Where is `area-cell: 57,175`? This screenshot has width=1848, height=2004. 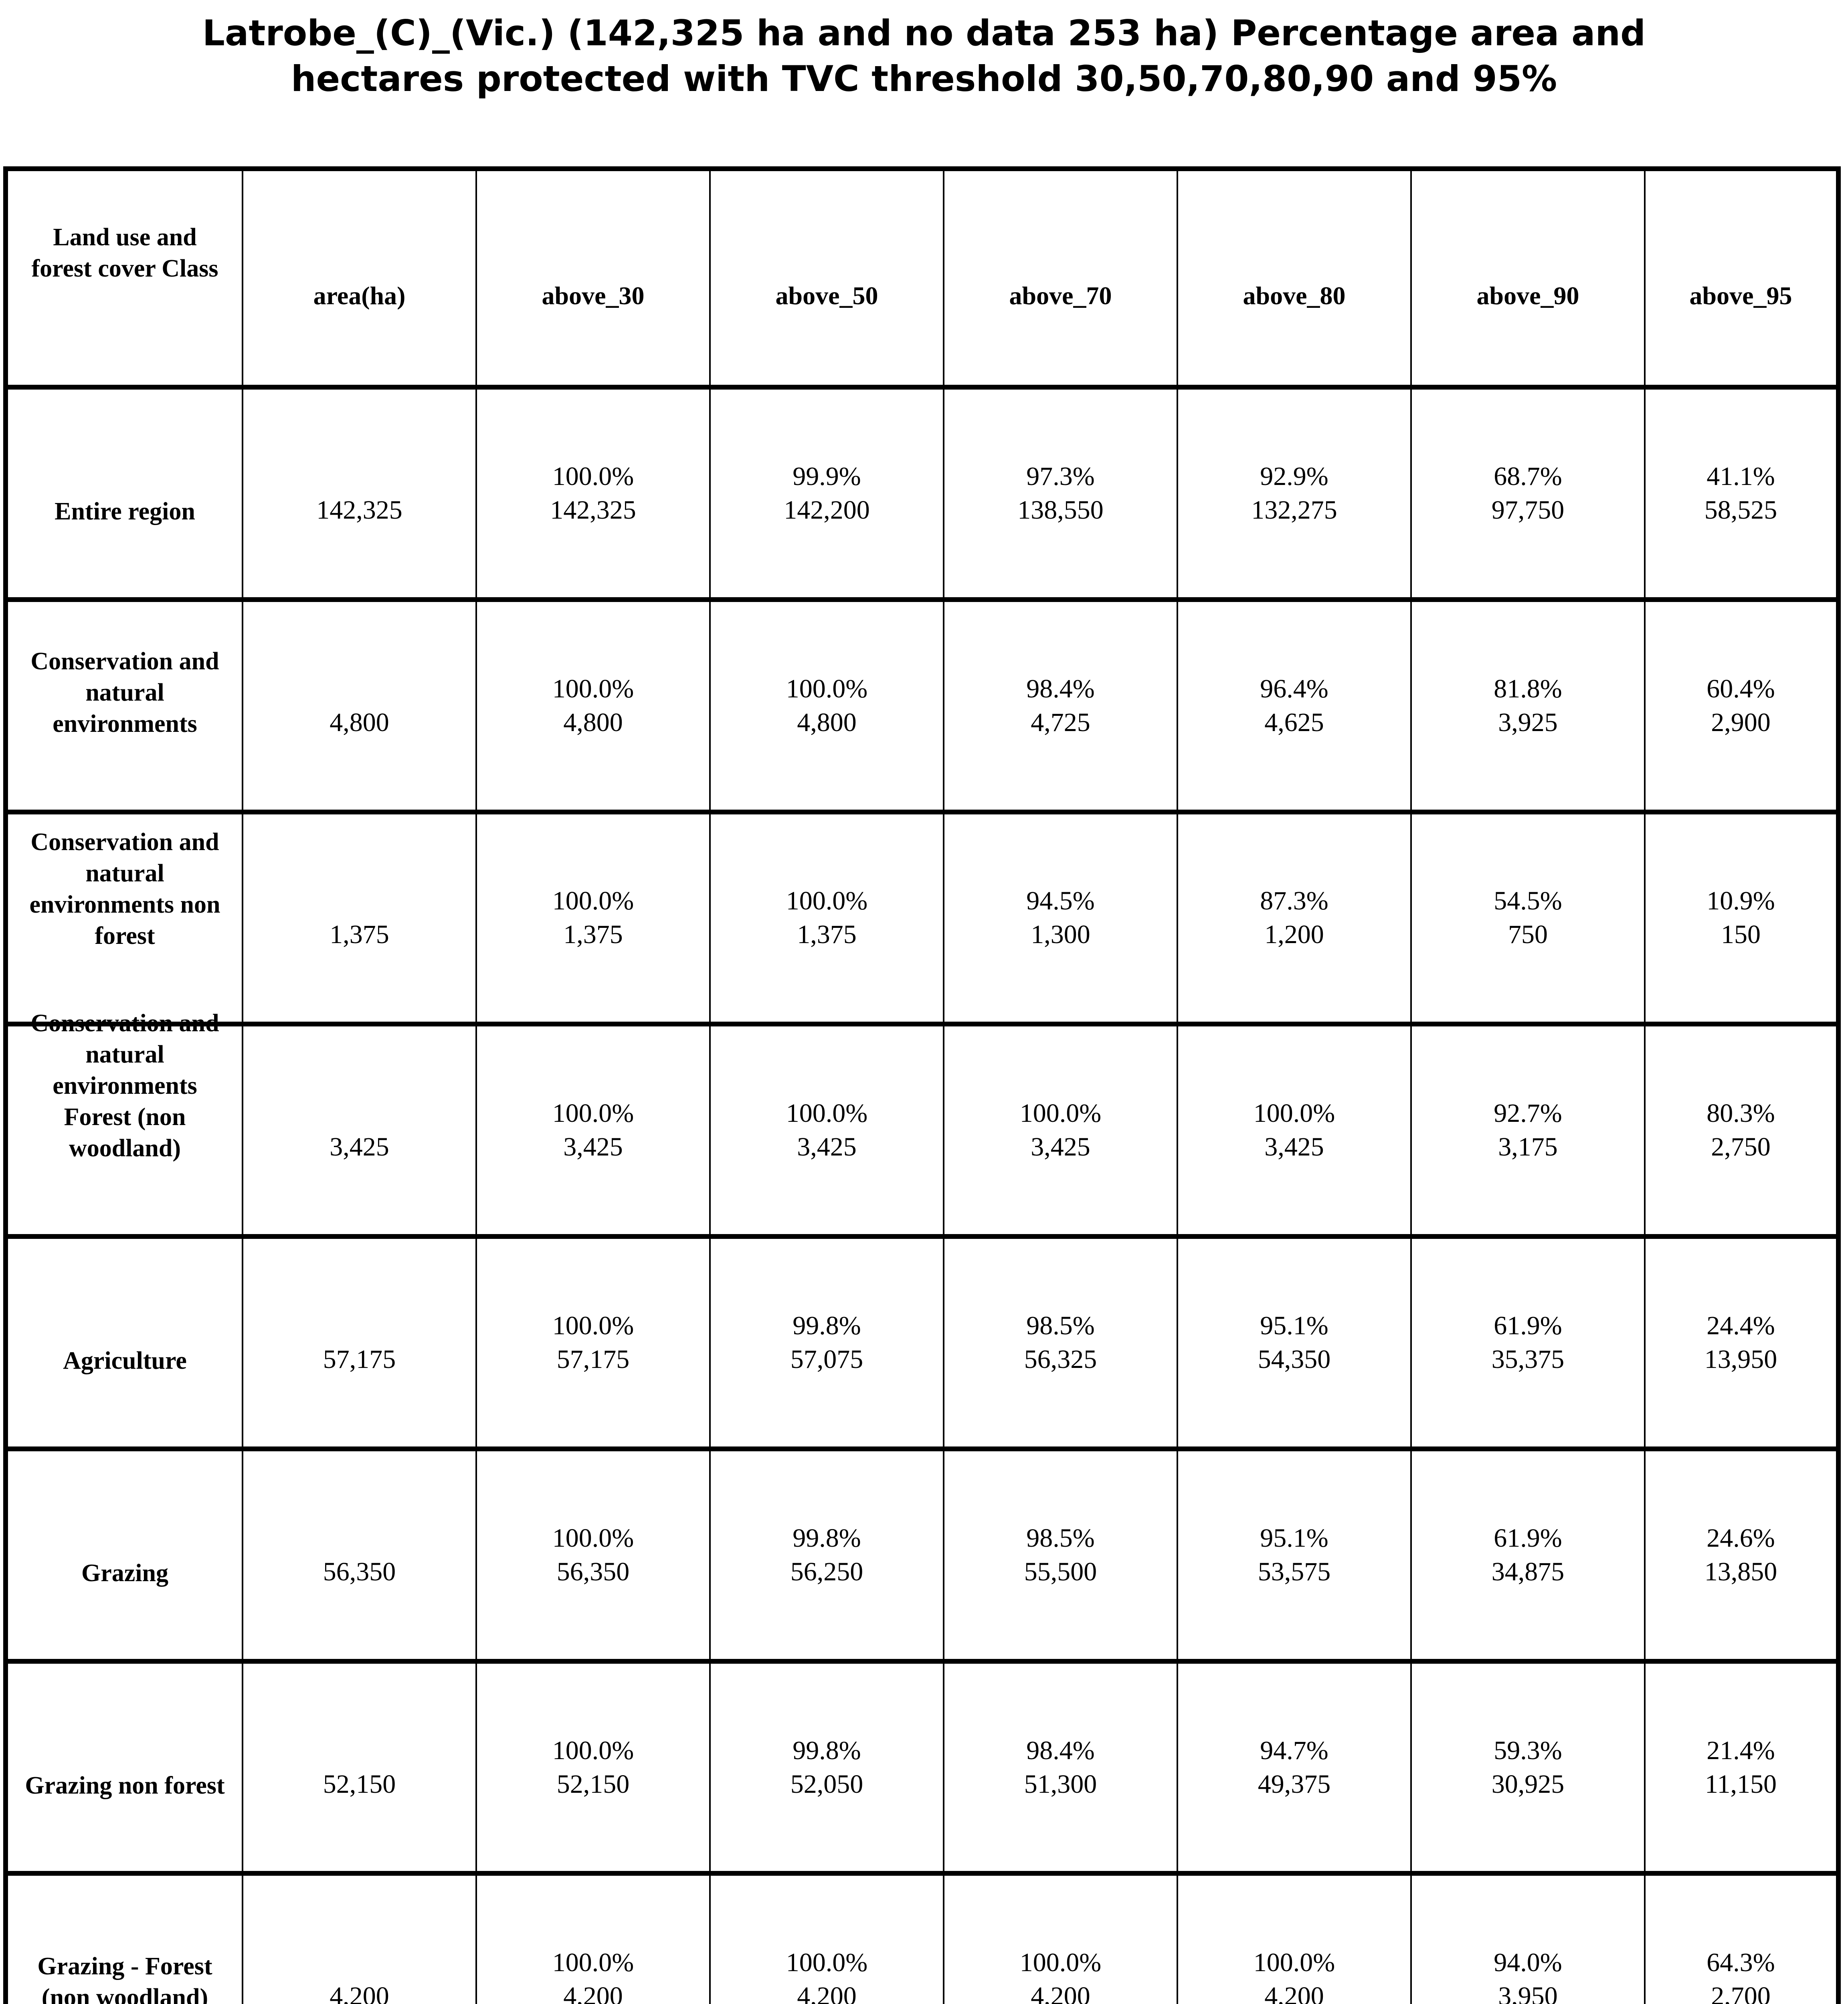 area-cell: 57,175 is located at coordinates (360, 1345).